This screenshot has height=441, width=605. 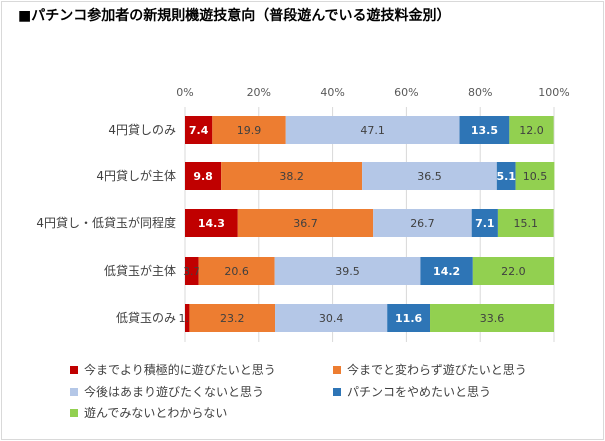 I want to click on data-label: 3.7, so click(x=192, y=271).